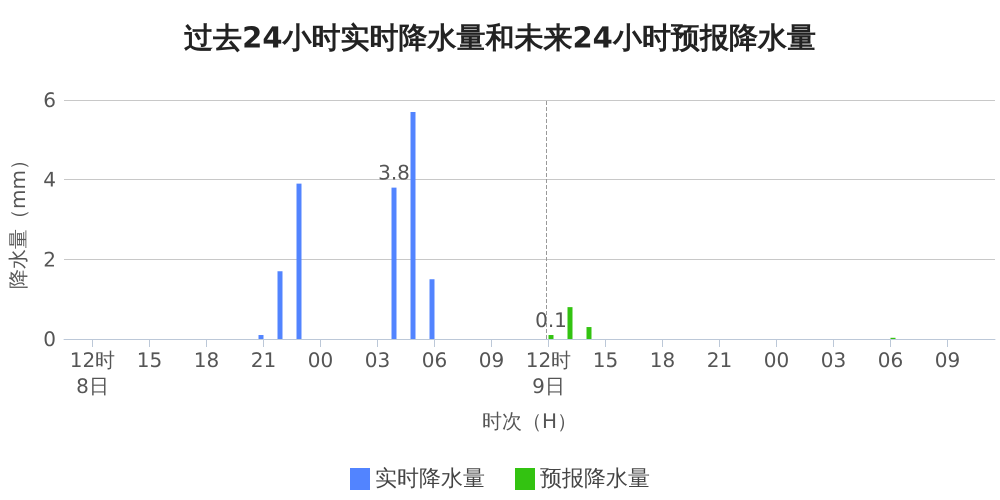 The width and height of the screenshot is (1000, 500). Describe the element at coordinates (49, 100) in the screenshot. I see `y-tick-label: 6` at that location.